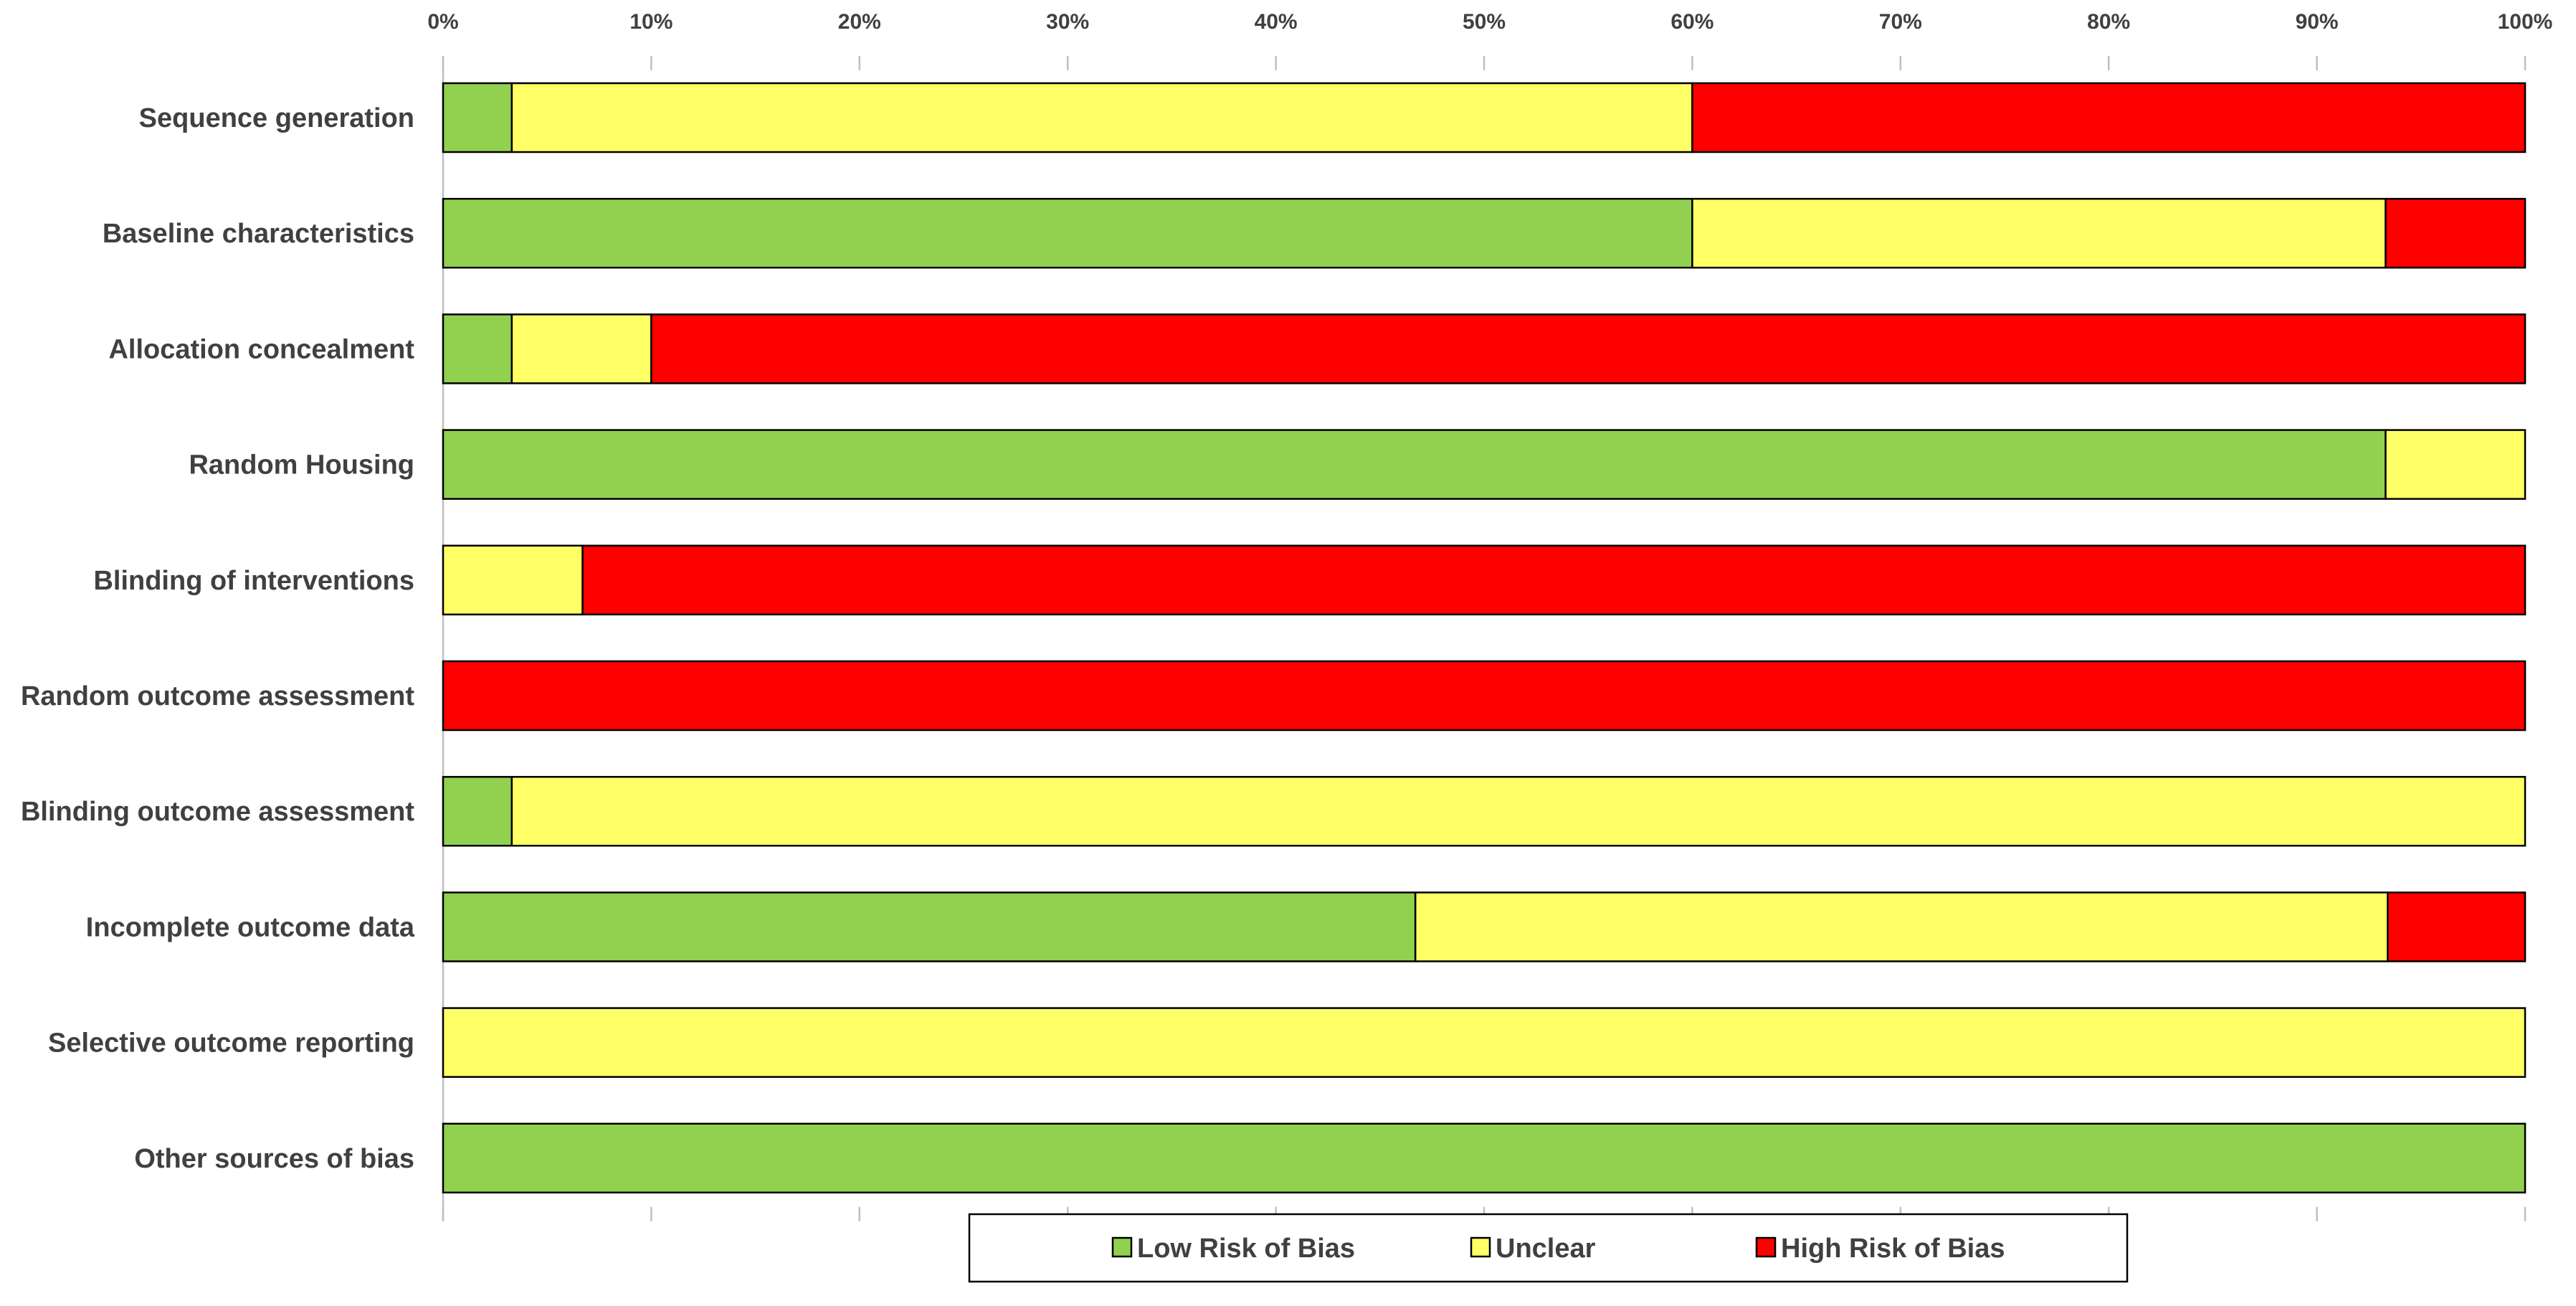 The height and width of the screenshot is (1306, 2576). I want to click on legend-box, so click(1548, 1248).